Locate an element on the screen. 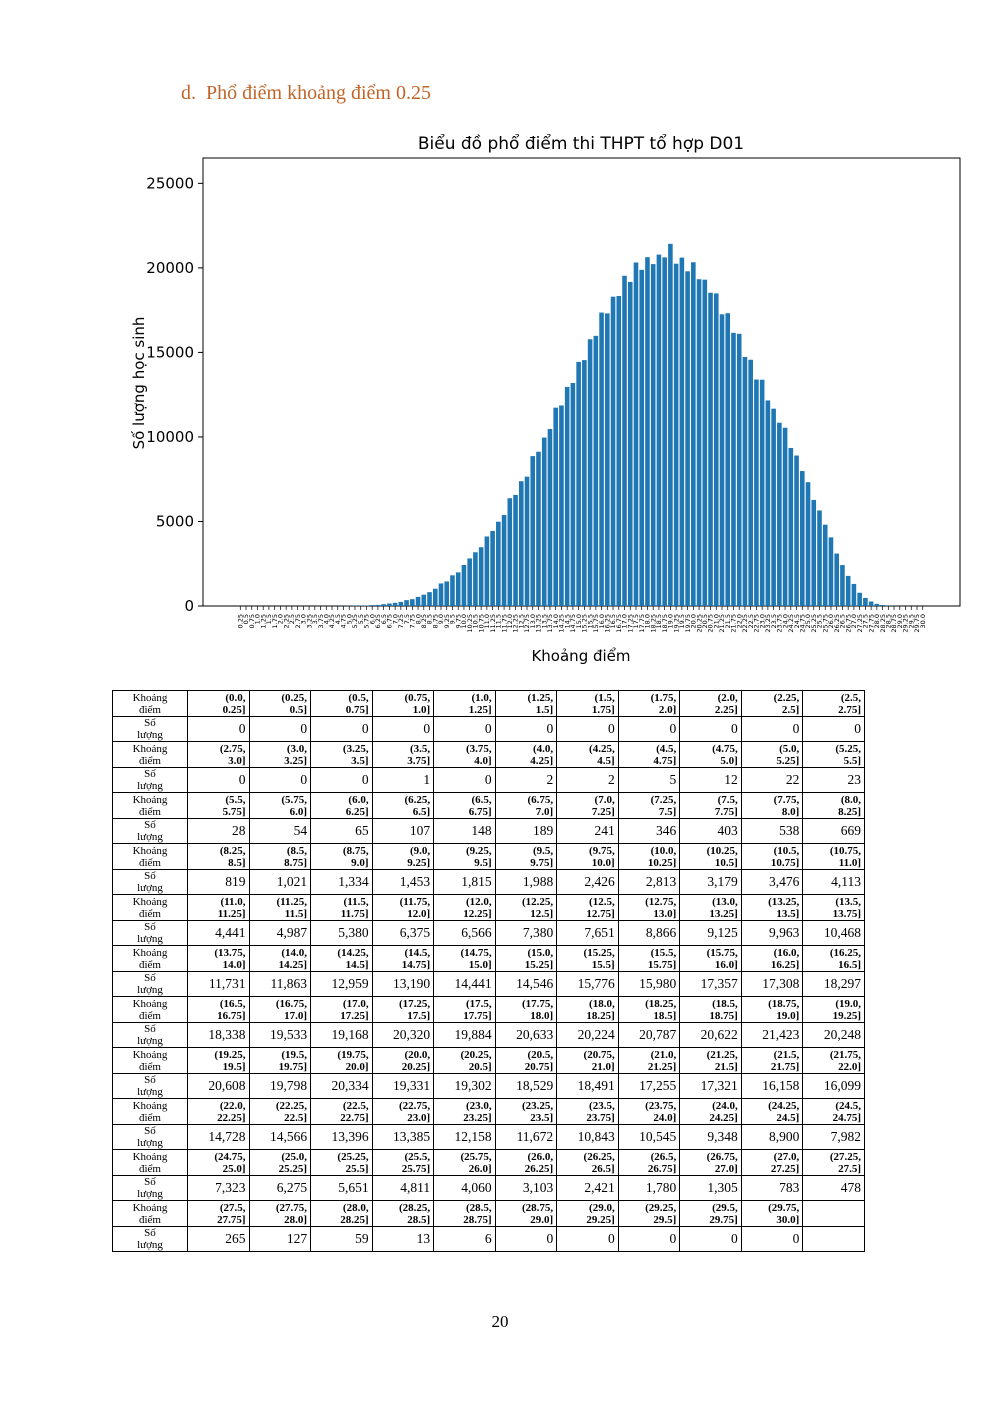  cell-text: 8,900 is located at coordinates (784, 1136).